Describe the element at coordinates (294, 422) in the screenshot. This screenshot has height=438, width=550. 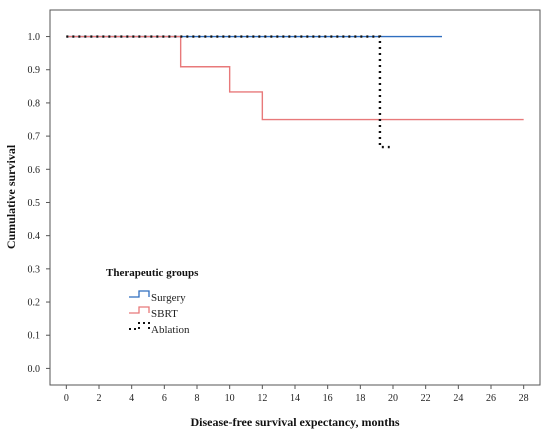
I see `x-axis-title: Disease-free survival expectancy, months` at that location.